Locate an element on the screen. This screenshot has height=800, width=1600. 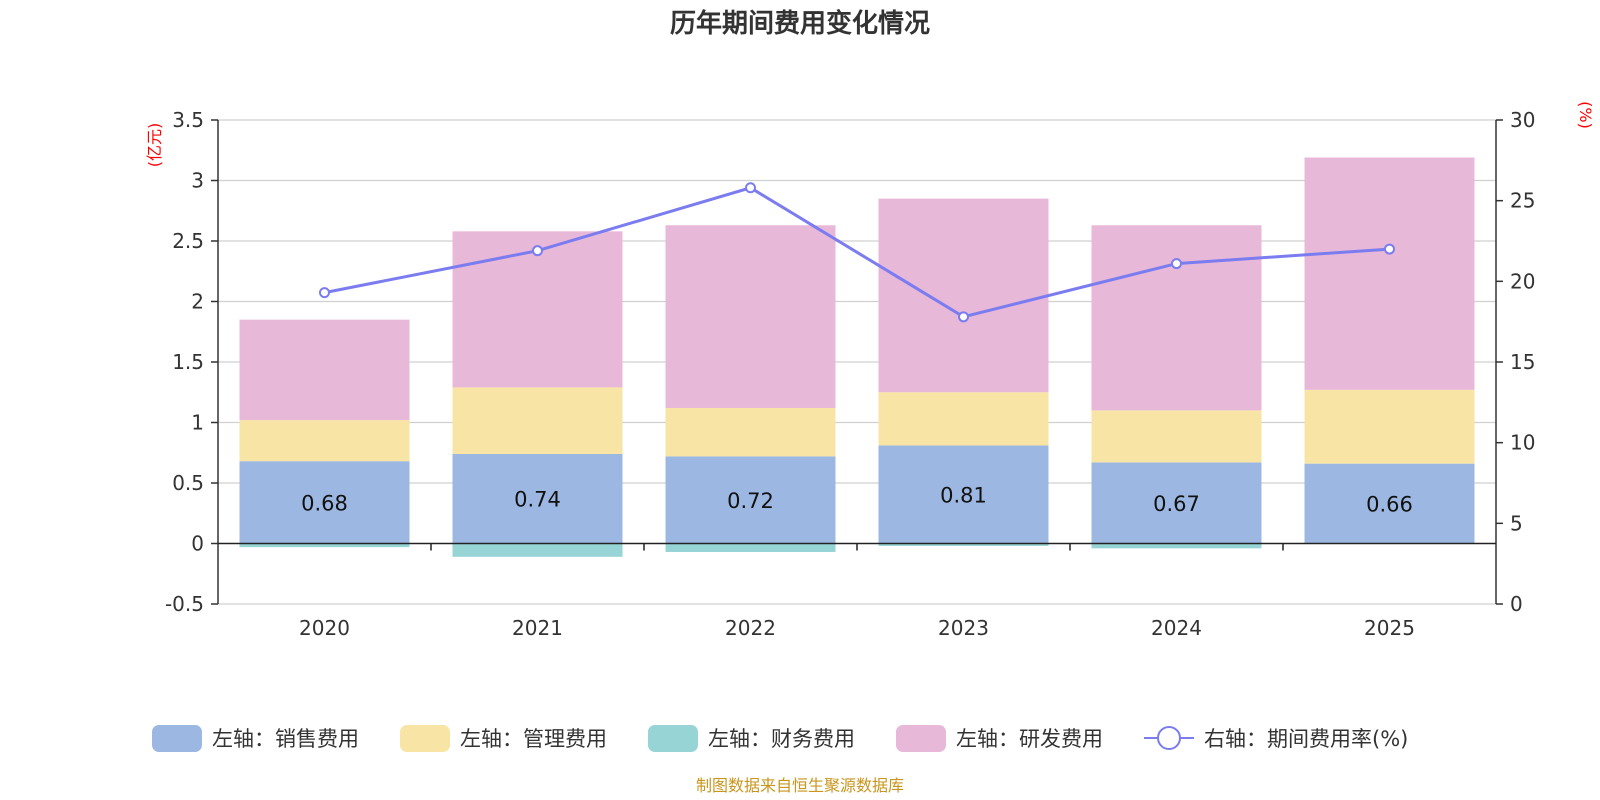
x-tick-label: 2020 is located at coordinates (324, 628).